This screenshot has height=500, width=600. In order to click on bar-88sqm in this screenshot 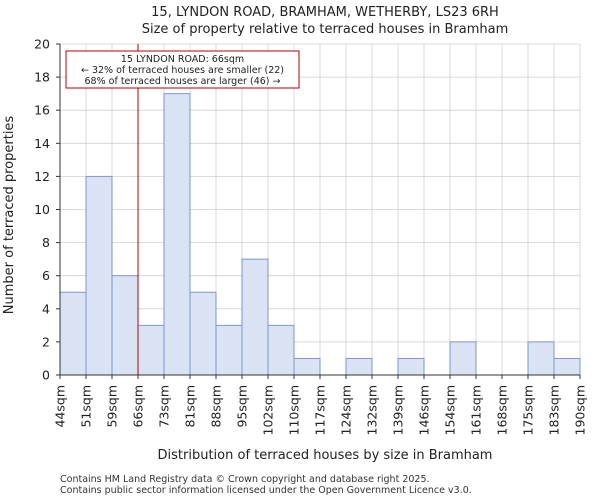, I will do `click(229, 350)`.